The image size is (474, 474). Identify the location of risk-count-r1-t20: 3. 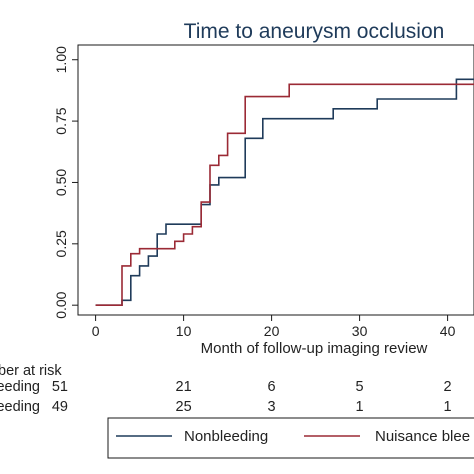
(272, 407).